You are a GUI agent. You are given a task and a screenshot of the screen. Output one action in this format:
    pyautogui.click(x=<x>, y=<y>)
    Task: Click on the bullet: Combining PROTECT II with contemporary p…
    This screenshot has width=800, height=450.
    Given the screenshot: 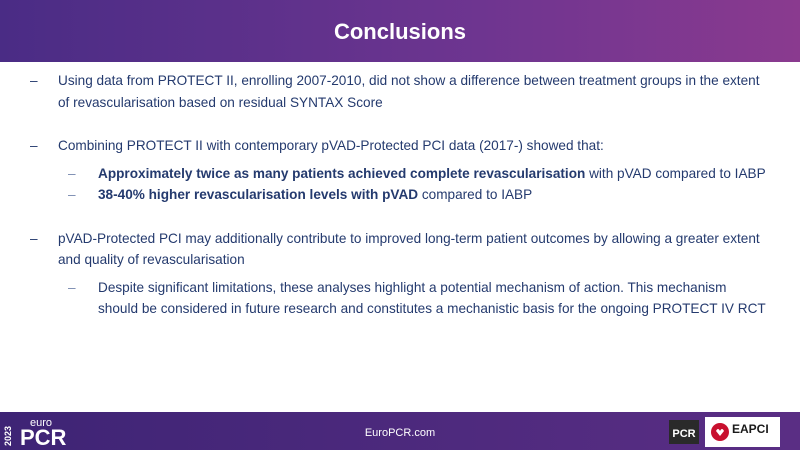 What is the action you would take?
    pyautogui.click(x=400, y=170)
    